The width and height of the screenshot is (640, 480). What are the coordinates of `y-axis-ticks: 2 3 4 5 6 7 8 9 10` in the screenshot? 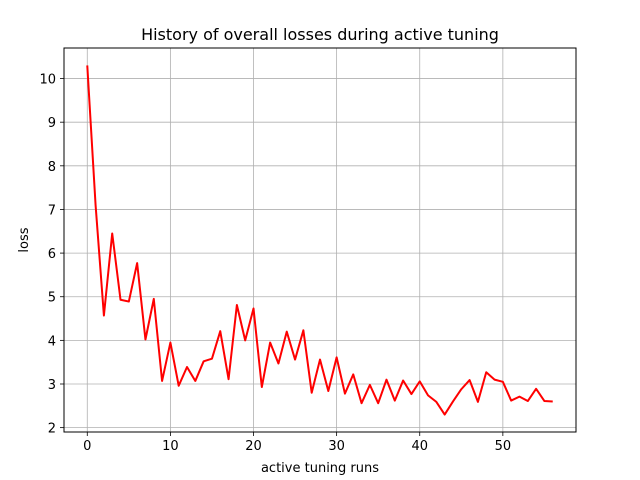 It's located at (51, 255).